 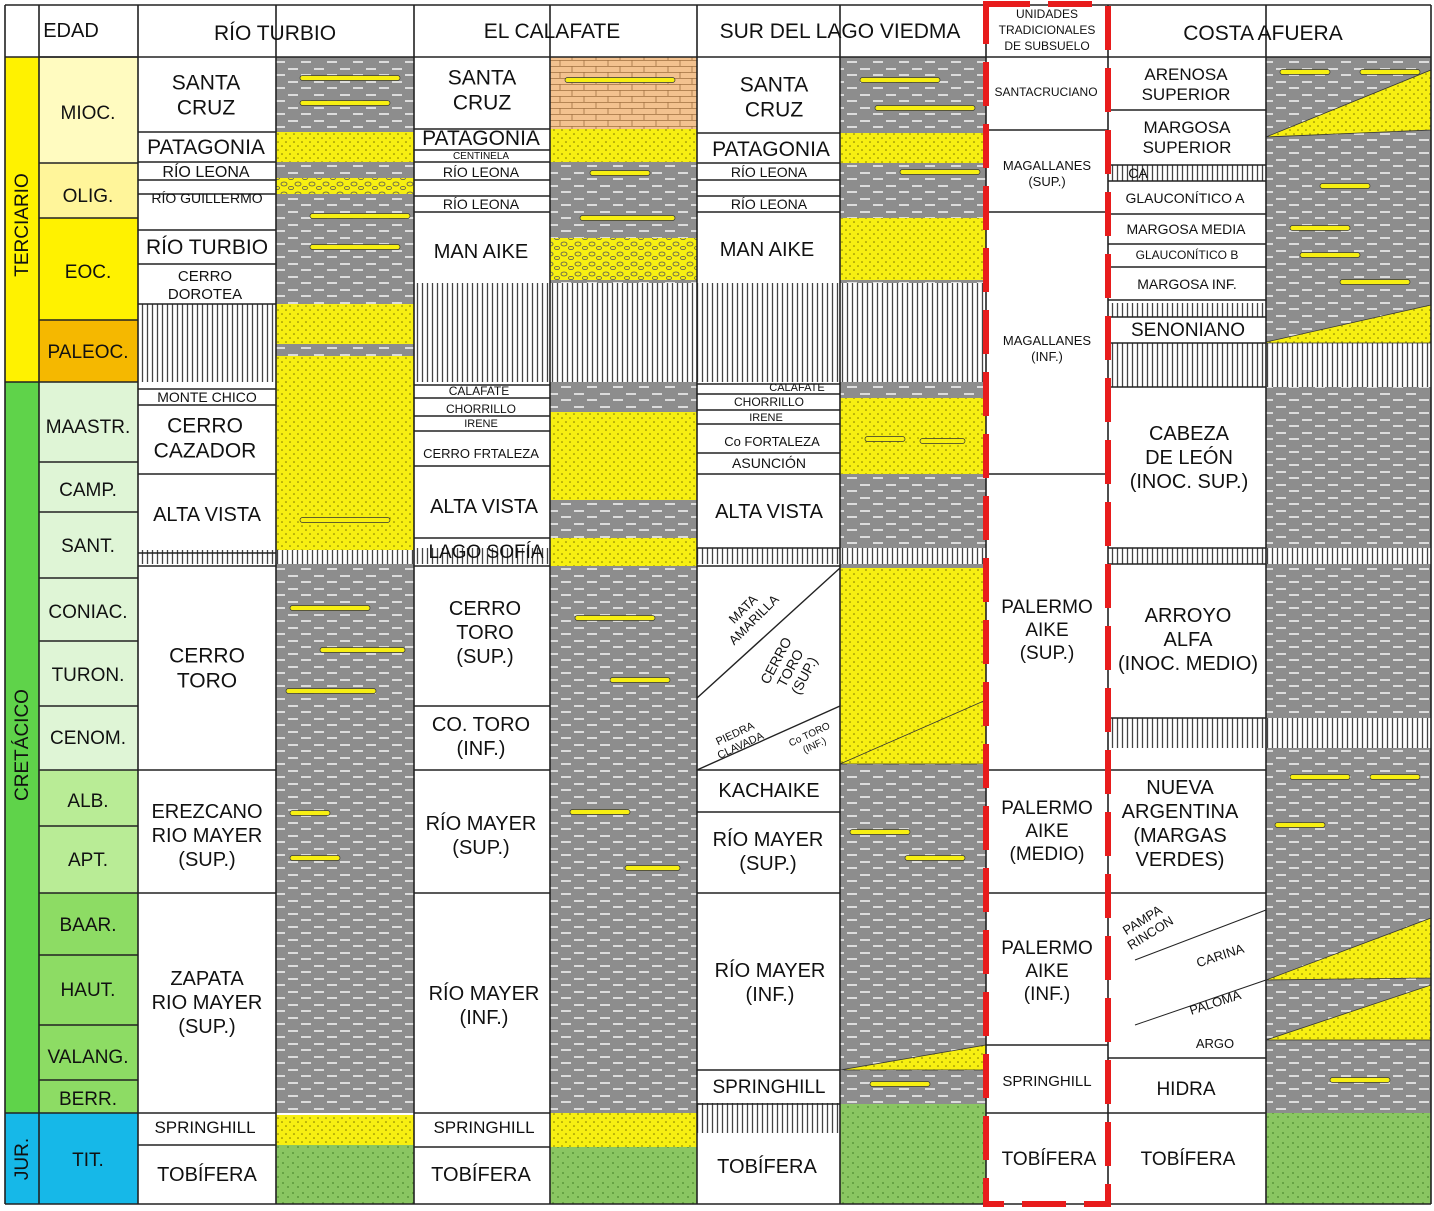 I want to click on rt-patagonia: PATAGONIA, so click(x=206, y=147).